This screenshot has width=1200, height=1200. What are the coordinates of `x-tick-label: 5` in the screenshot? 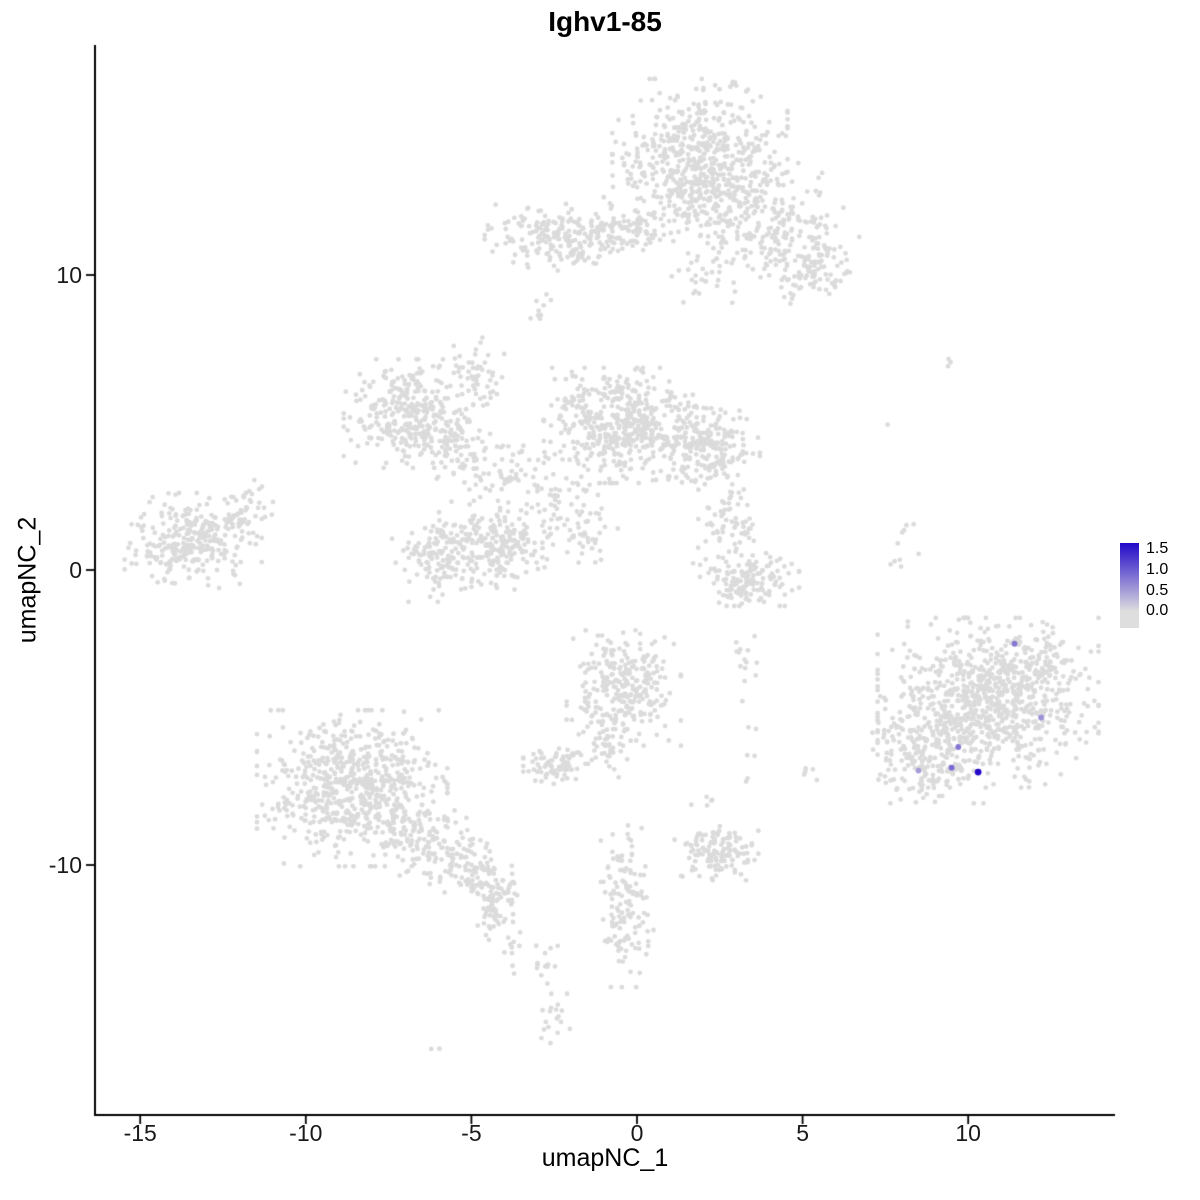 It's located at (802, 1133).